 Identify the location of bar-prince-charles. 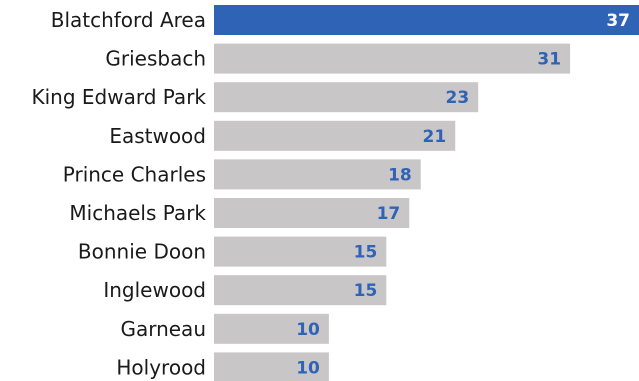
(317, 174).